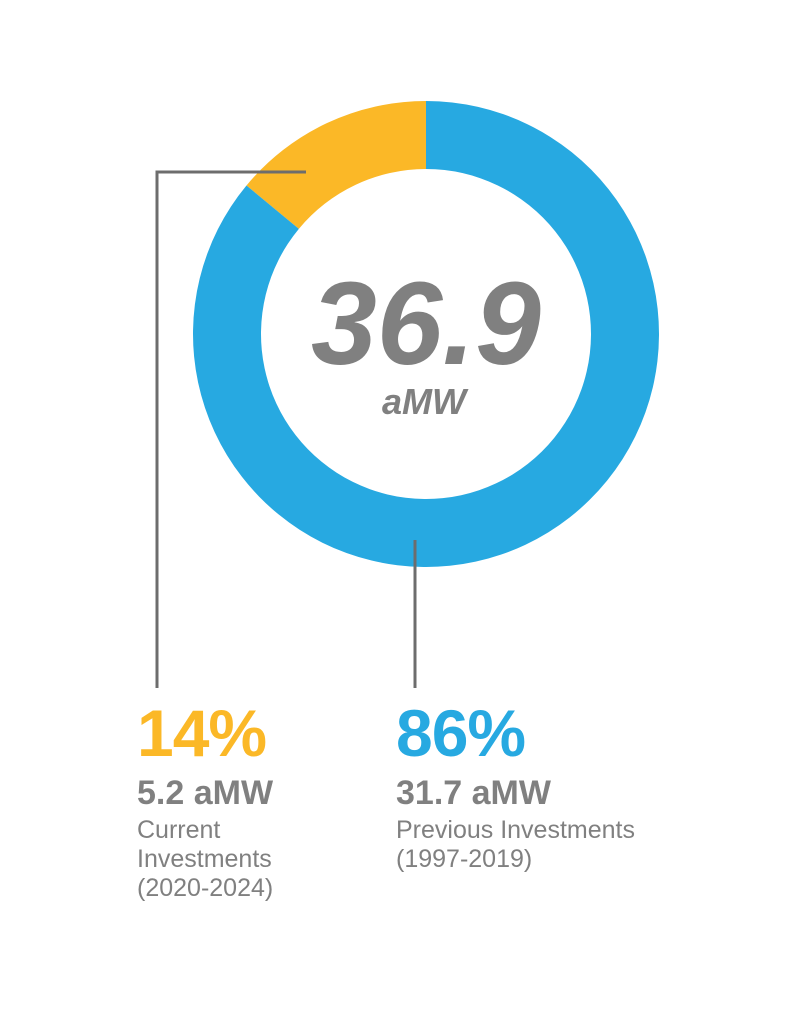  I want to click on percent-current: 14%, so click(202, 733).